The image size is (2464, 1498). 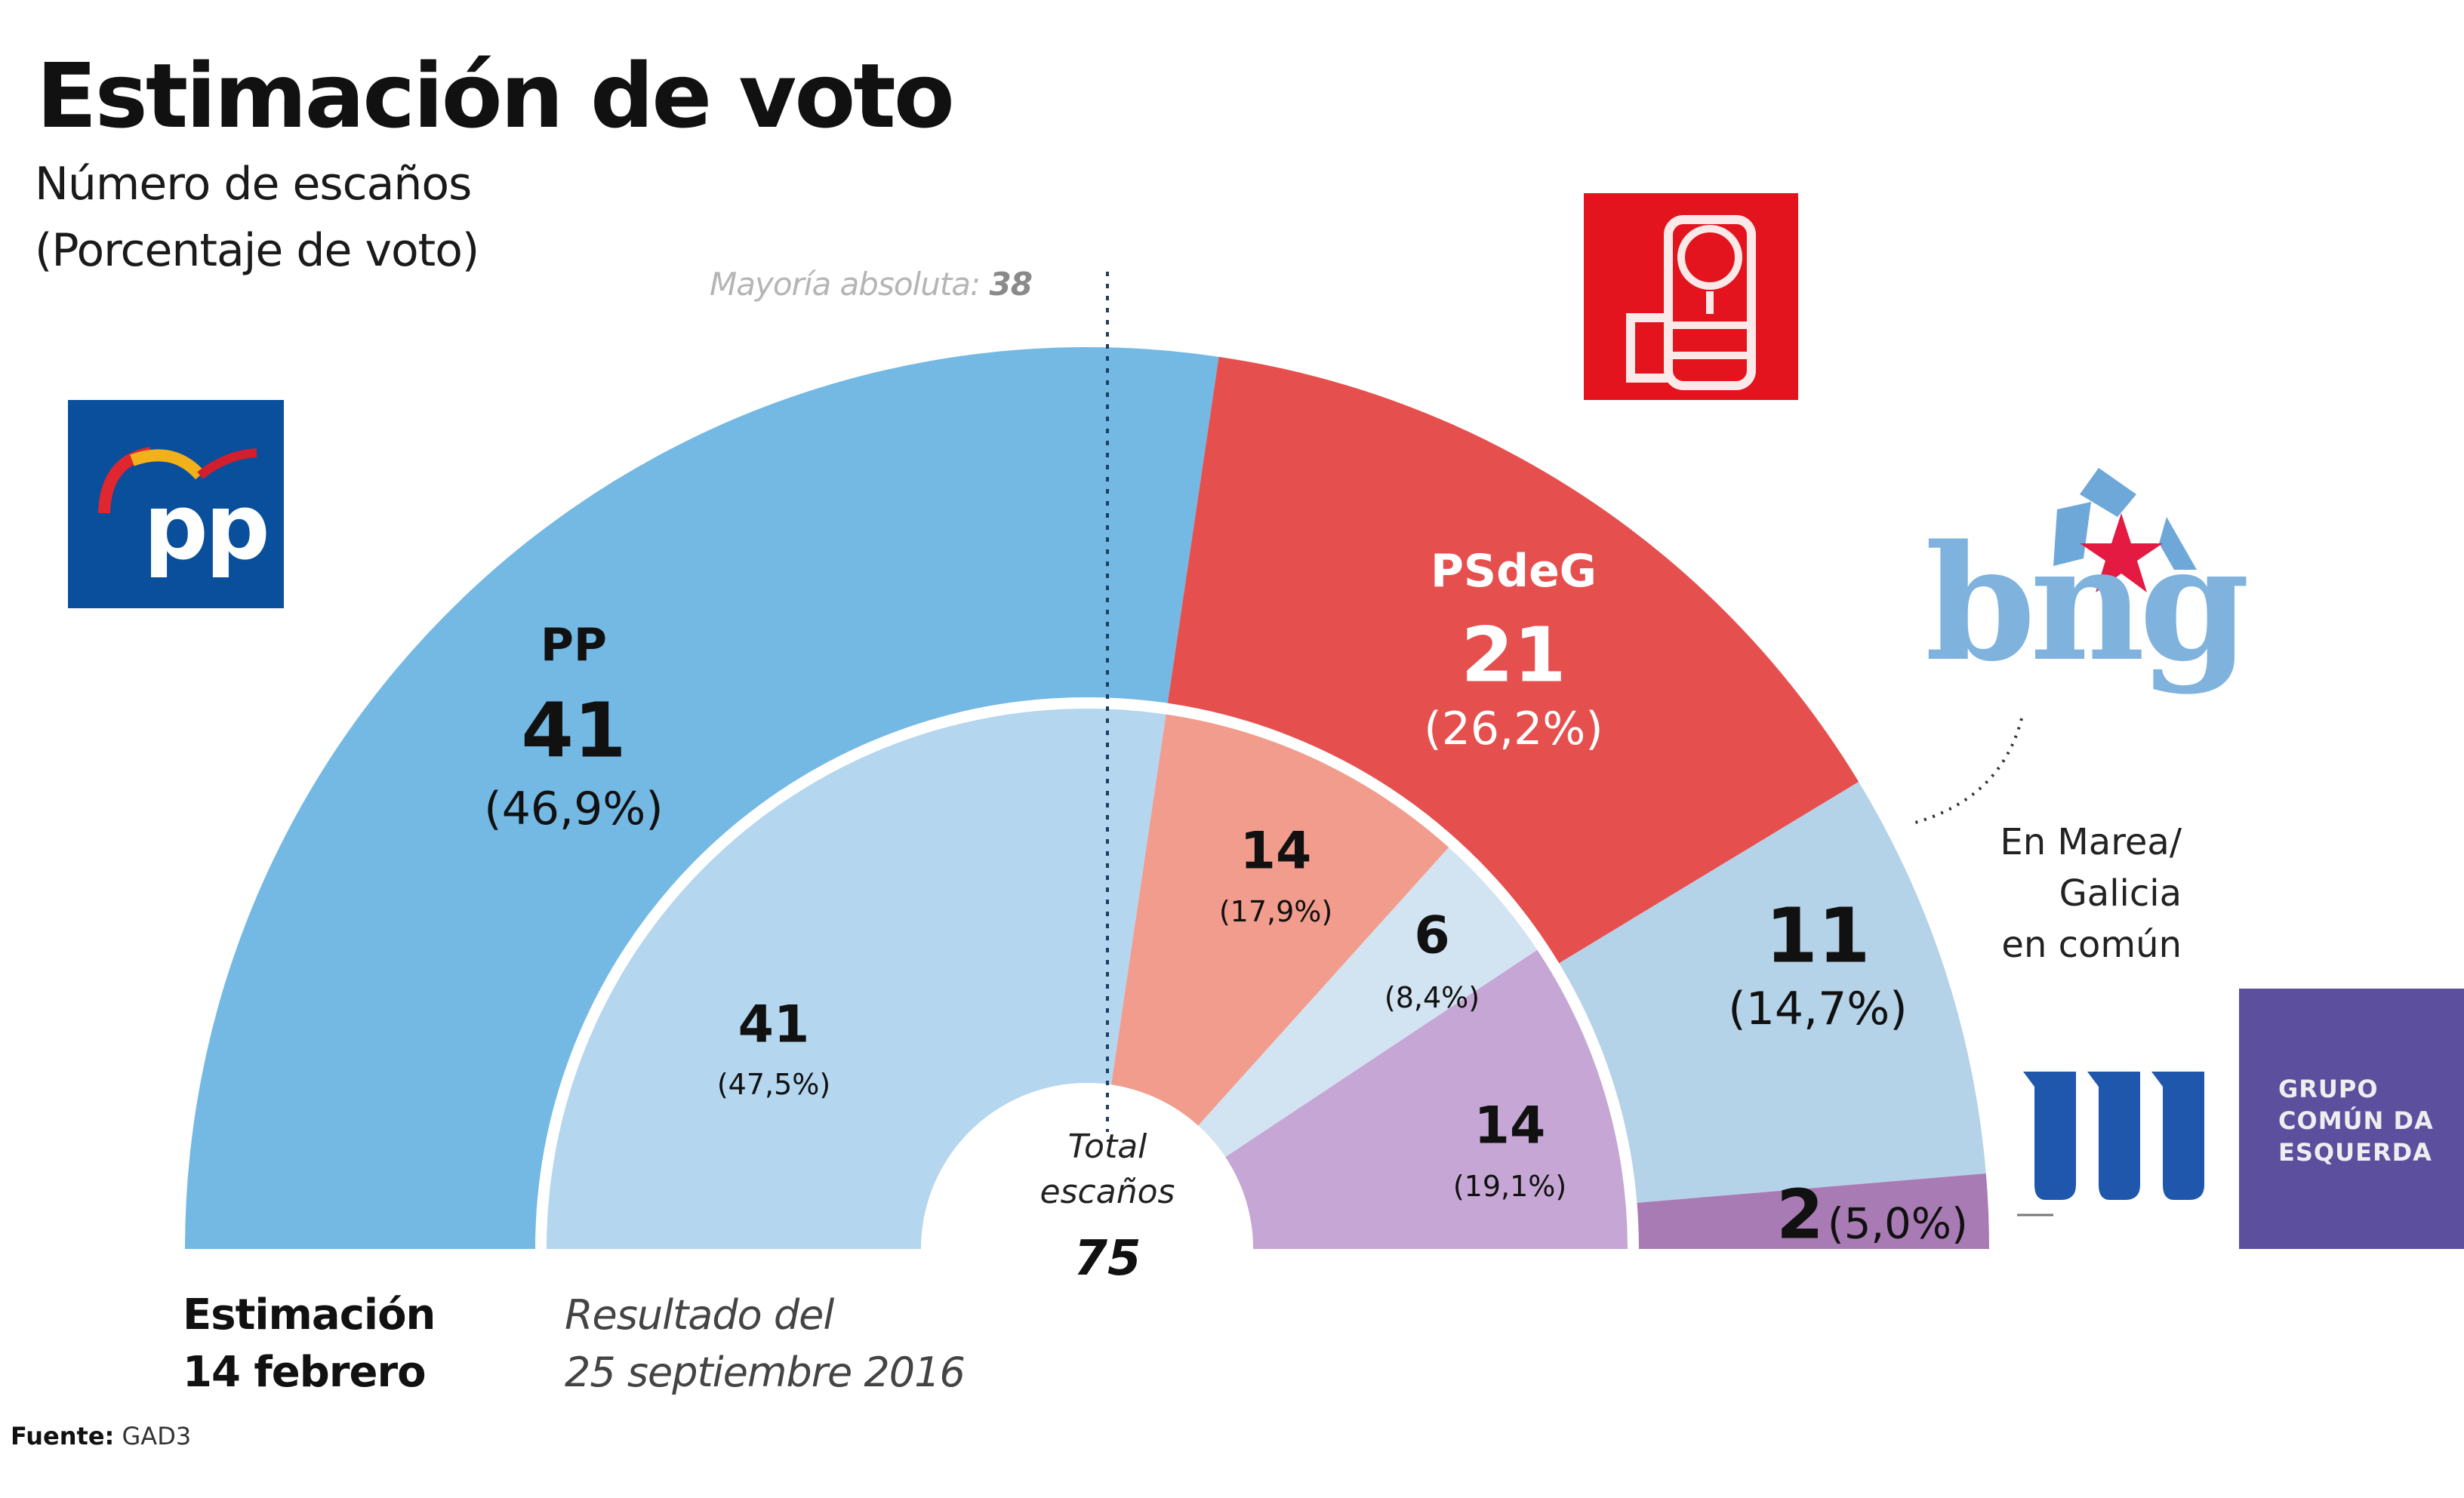 I want to click on total-caption-line-1: Total, so click(x=1107, y=1146).